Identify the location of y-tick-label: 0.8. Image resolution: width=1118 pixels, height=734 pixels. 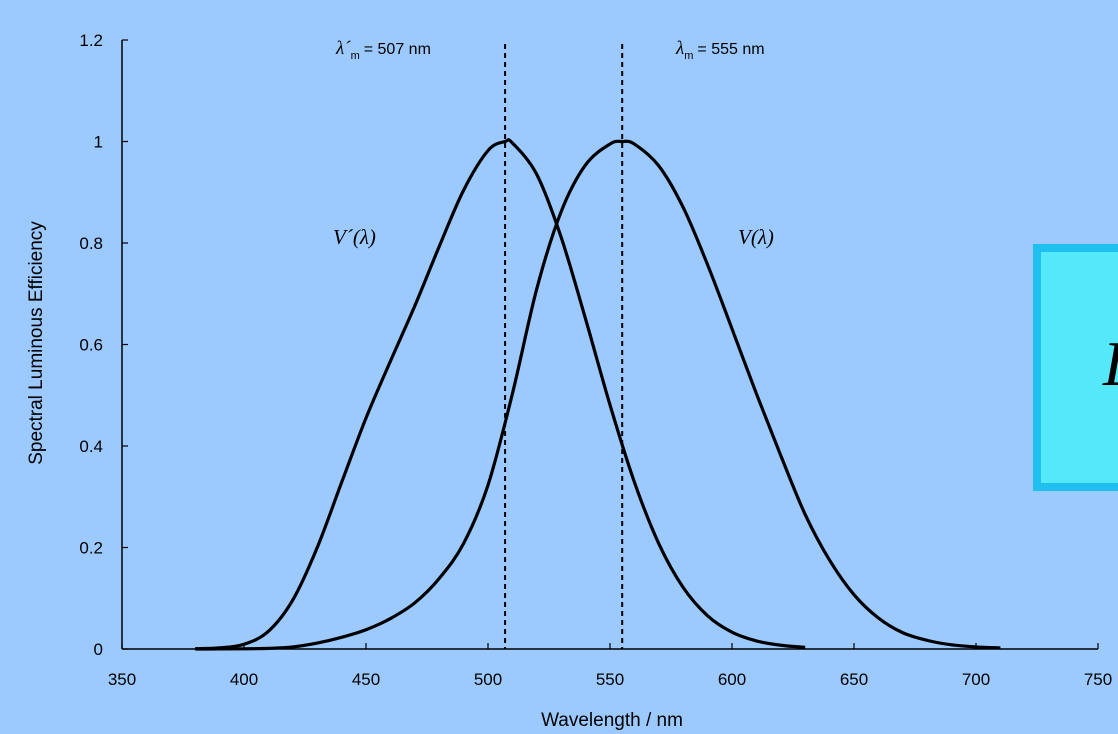
(91, 243).